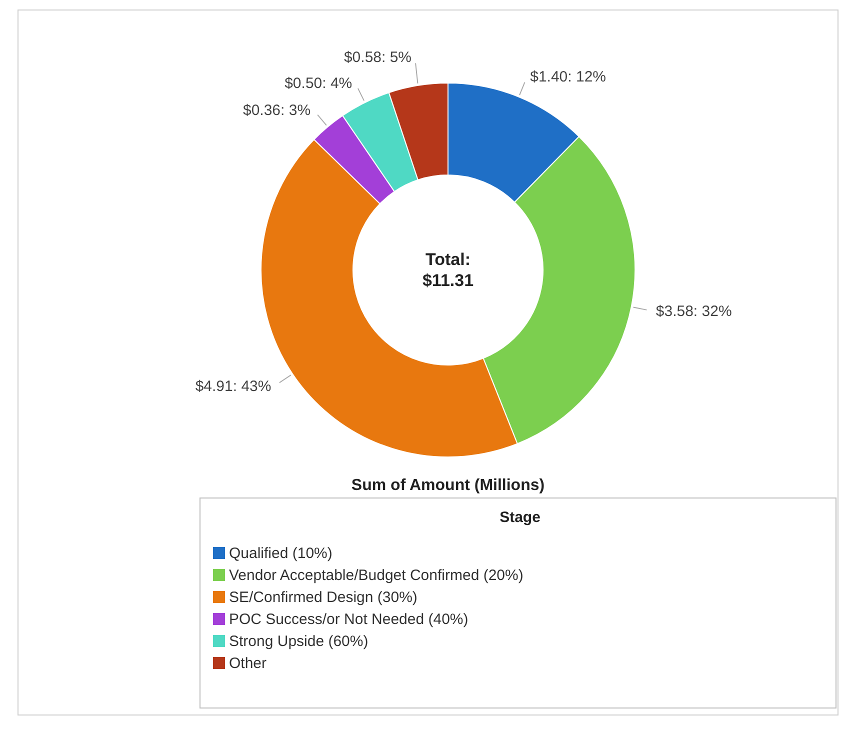 The image size is (848, 729). What do you see at coordinates (448, 485) in the screenshot?
I see `text: Sum of Amount (Millions)` at bounding box center [448, 485].